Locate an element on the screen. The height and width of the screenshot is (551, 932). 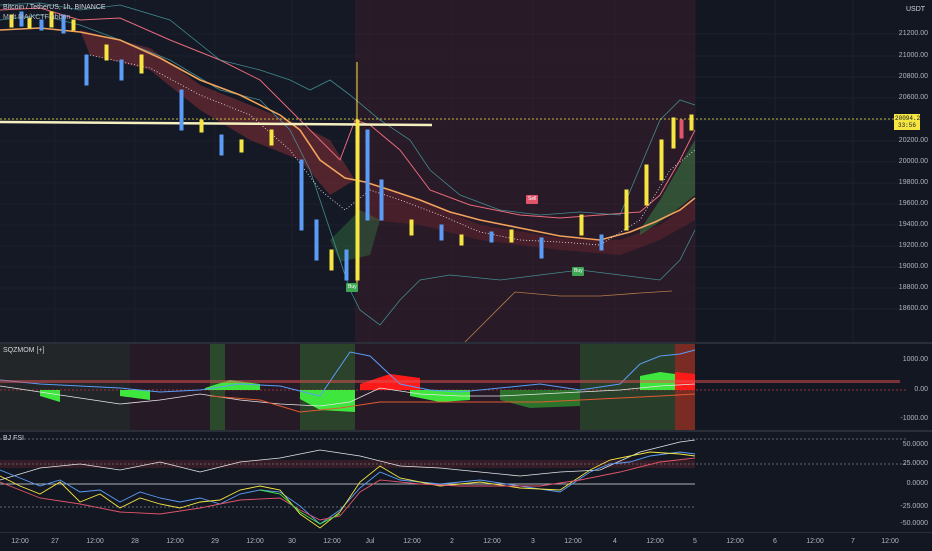
price-tick: 20000.00 is located at coordinates (913, 161).